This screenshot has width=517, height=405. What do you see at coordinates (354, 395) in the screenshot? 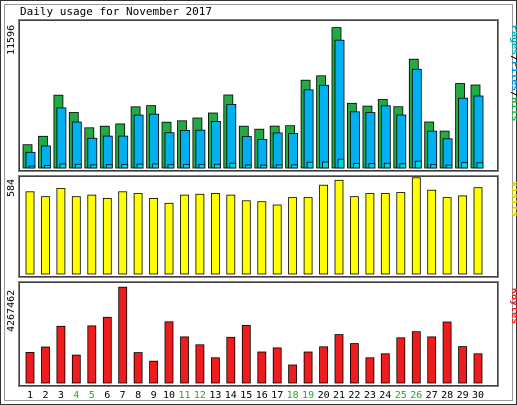
I see `x-tick-label: 22` at bounding box center [354, 395].